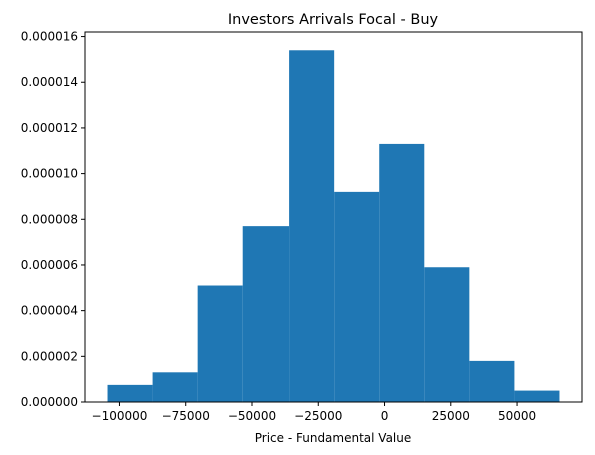 This screenshot has height=455, width=595. What do you see at coordinates (252, 416) in the screenshot?
I see `x-tick-label: −50000` at bounding box center [252, 416].